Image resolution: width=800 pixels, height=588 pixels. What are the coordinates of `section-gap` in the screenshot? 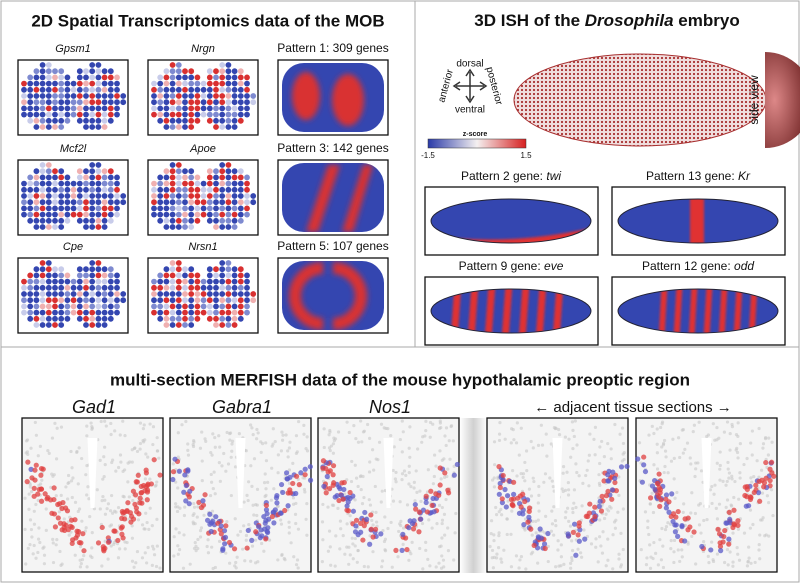 It's located at (473, 495).